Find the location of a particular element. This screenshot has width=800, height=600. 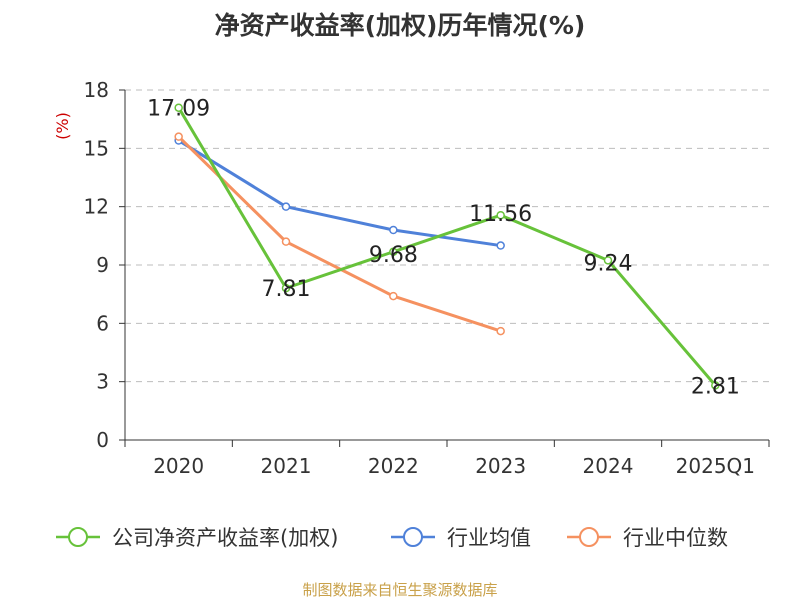

data-label: 9.24 is located at coordinates (608, 263).